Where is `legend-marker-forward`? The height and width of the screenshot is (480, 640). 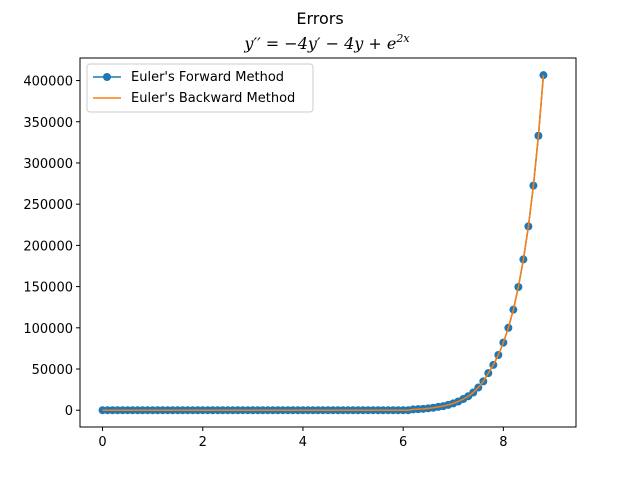 legend-marker-forward is located at coordinates (107, 77).